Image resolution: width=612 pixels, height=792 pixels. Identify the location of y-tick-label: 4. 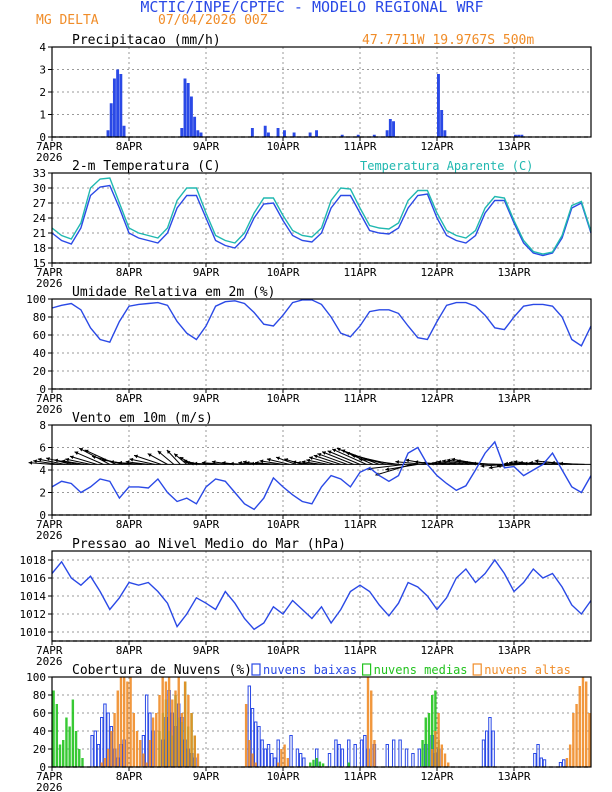
(42, 470).